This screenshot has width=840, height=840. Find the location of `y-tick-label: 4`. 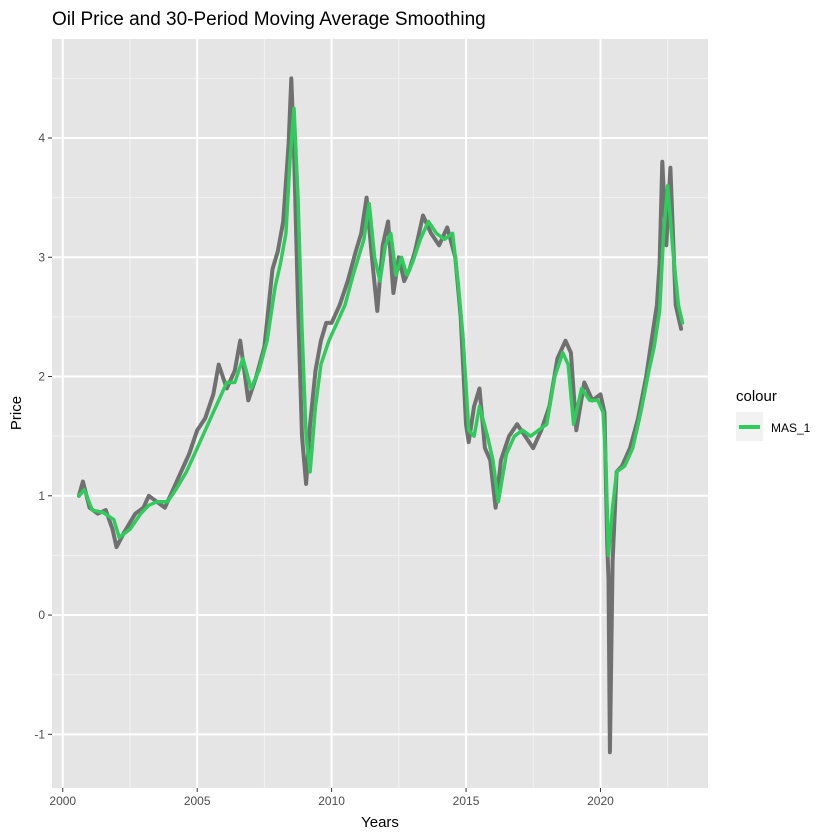

y-tick-label: 4 is located at coordinates (41, 138).